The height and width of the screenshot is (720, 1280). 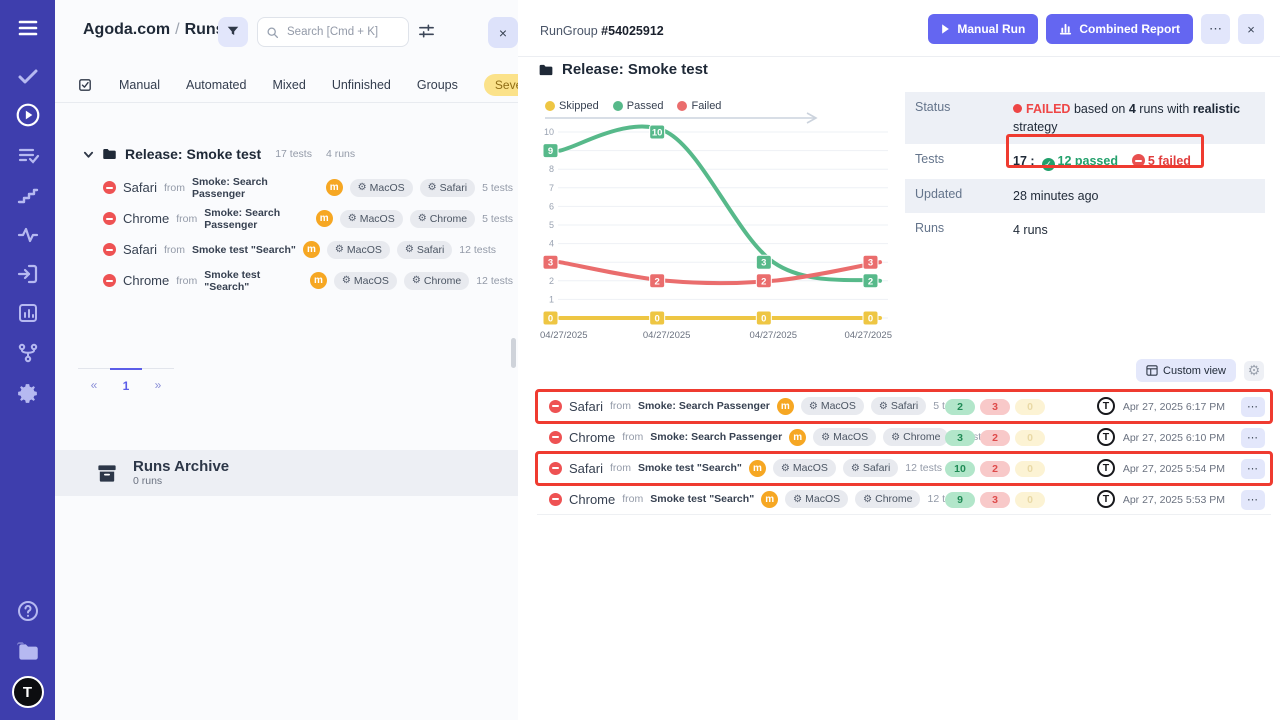 I want to click on legend-item-failed: Failed, so click(x=699, y=106).